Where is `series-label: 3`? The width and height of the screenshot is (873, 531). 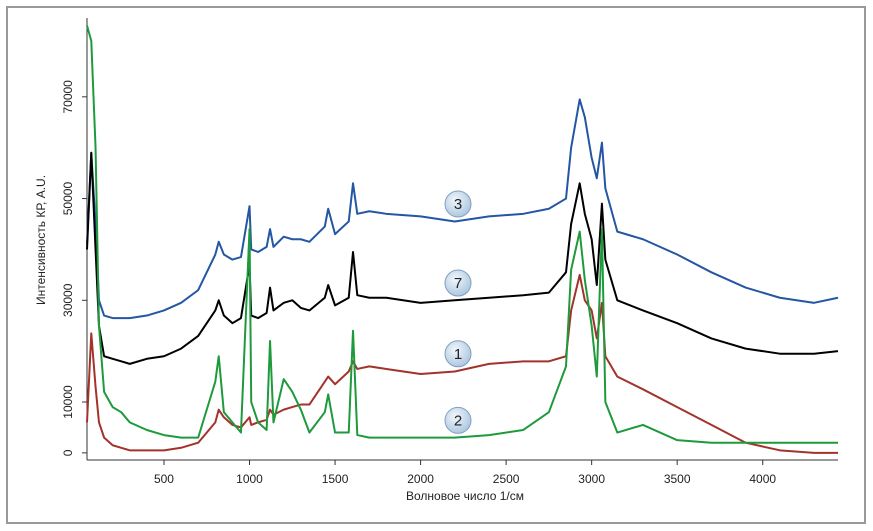
series-label: 3 is located at coordinates (458, 204).